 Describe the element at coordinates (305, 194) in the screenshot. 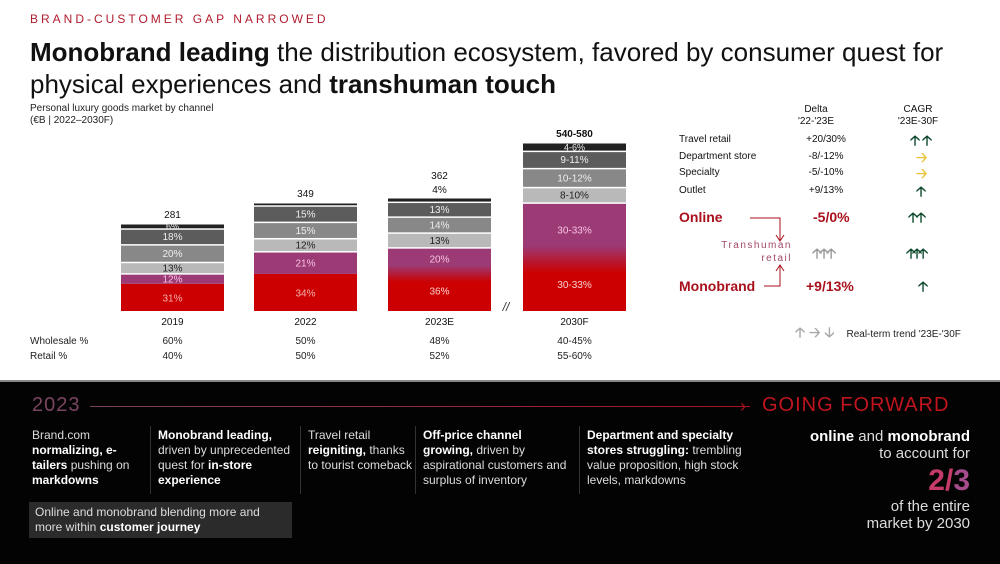

I see `bar-total-label: 349` at that location.